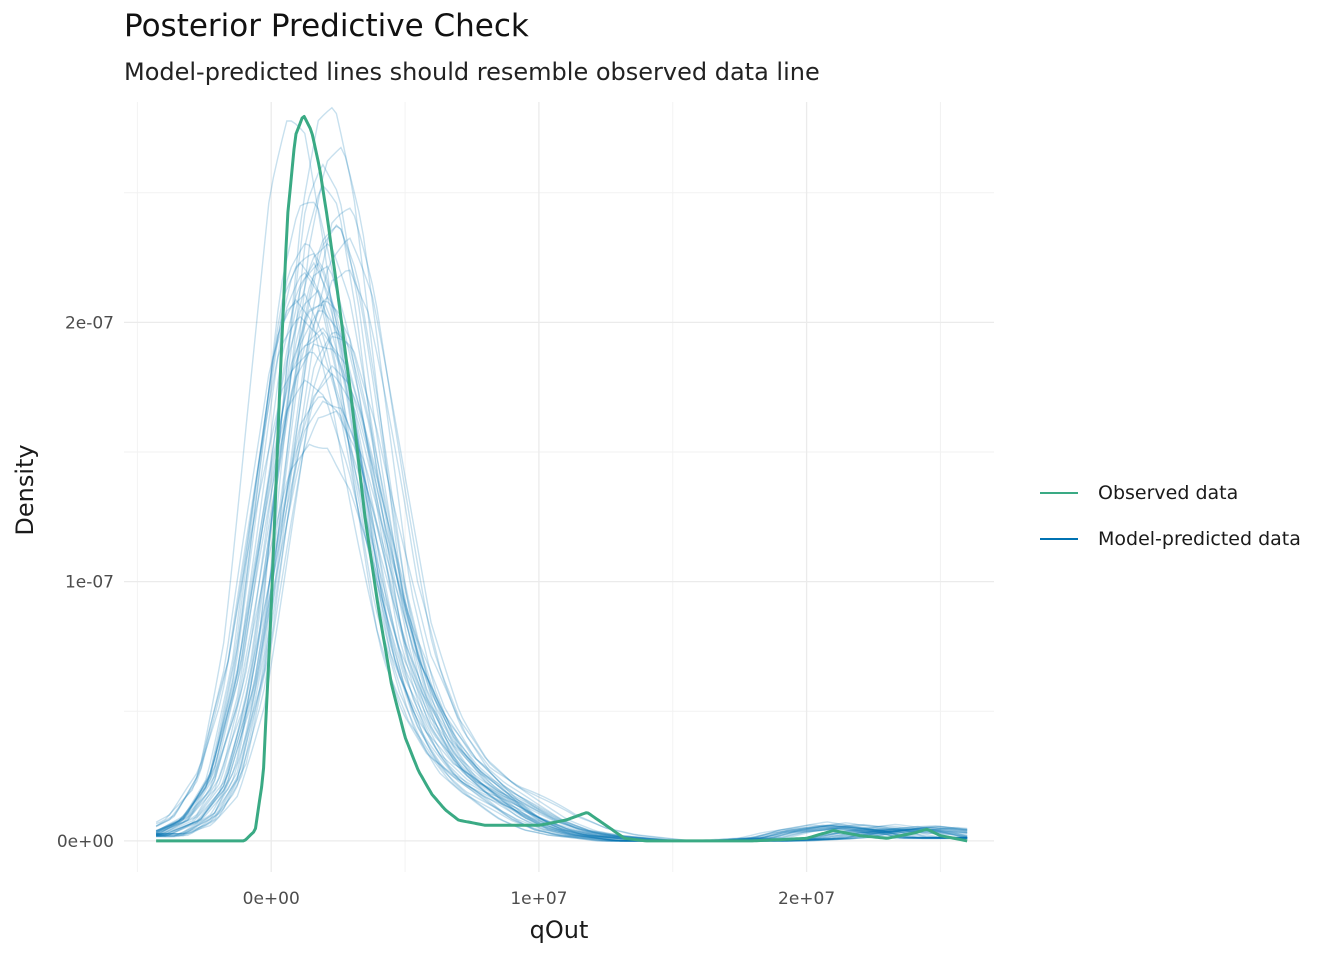  I want to click on chart-title: Posterior Predictive Check, so click(326, 26).